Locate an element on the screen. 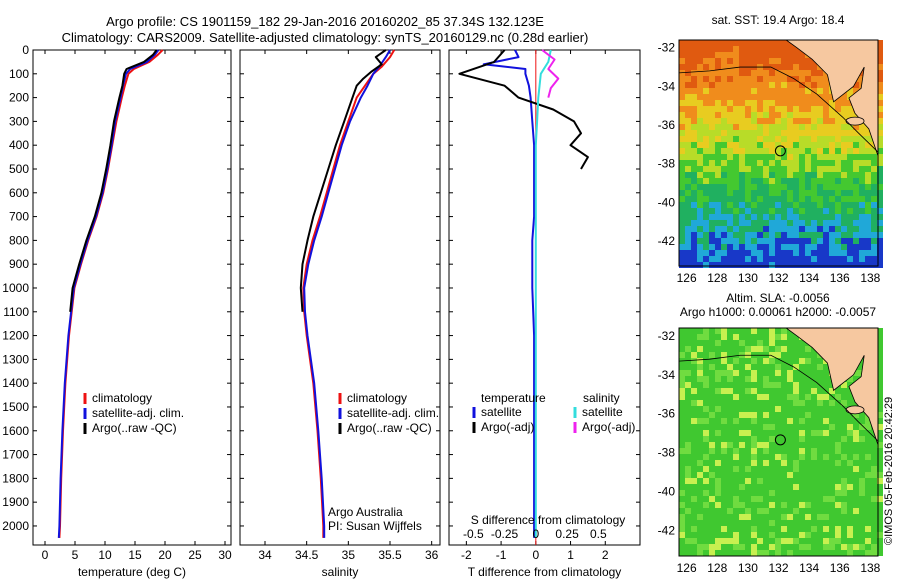 This screenshot has width=900, height=580. sst-map is located at coordinates (780, 153).